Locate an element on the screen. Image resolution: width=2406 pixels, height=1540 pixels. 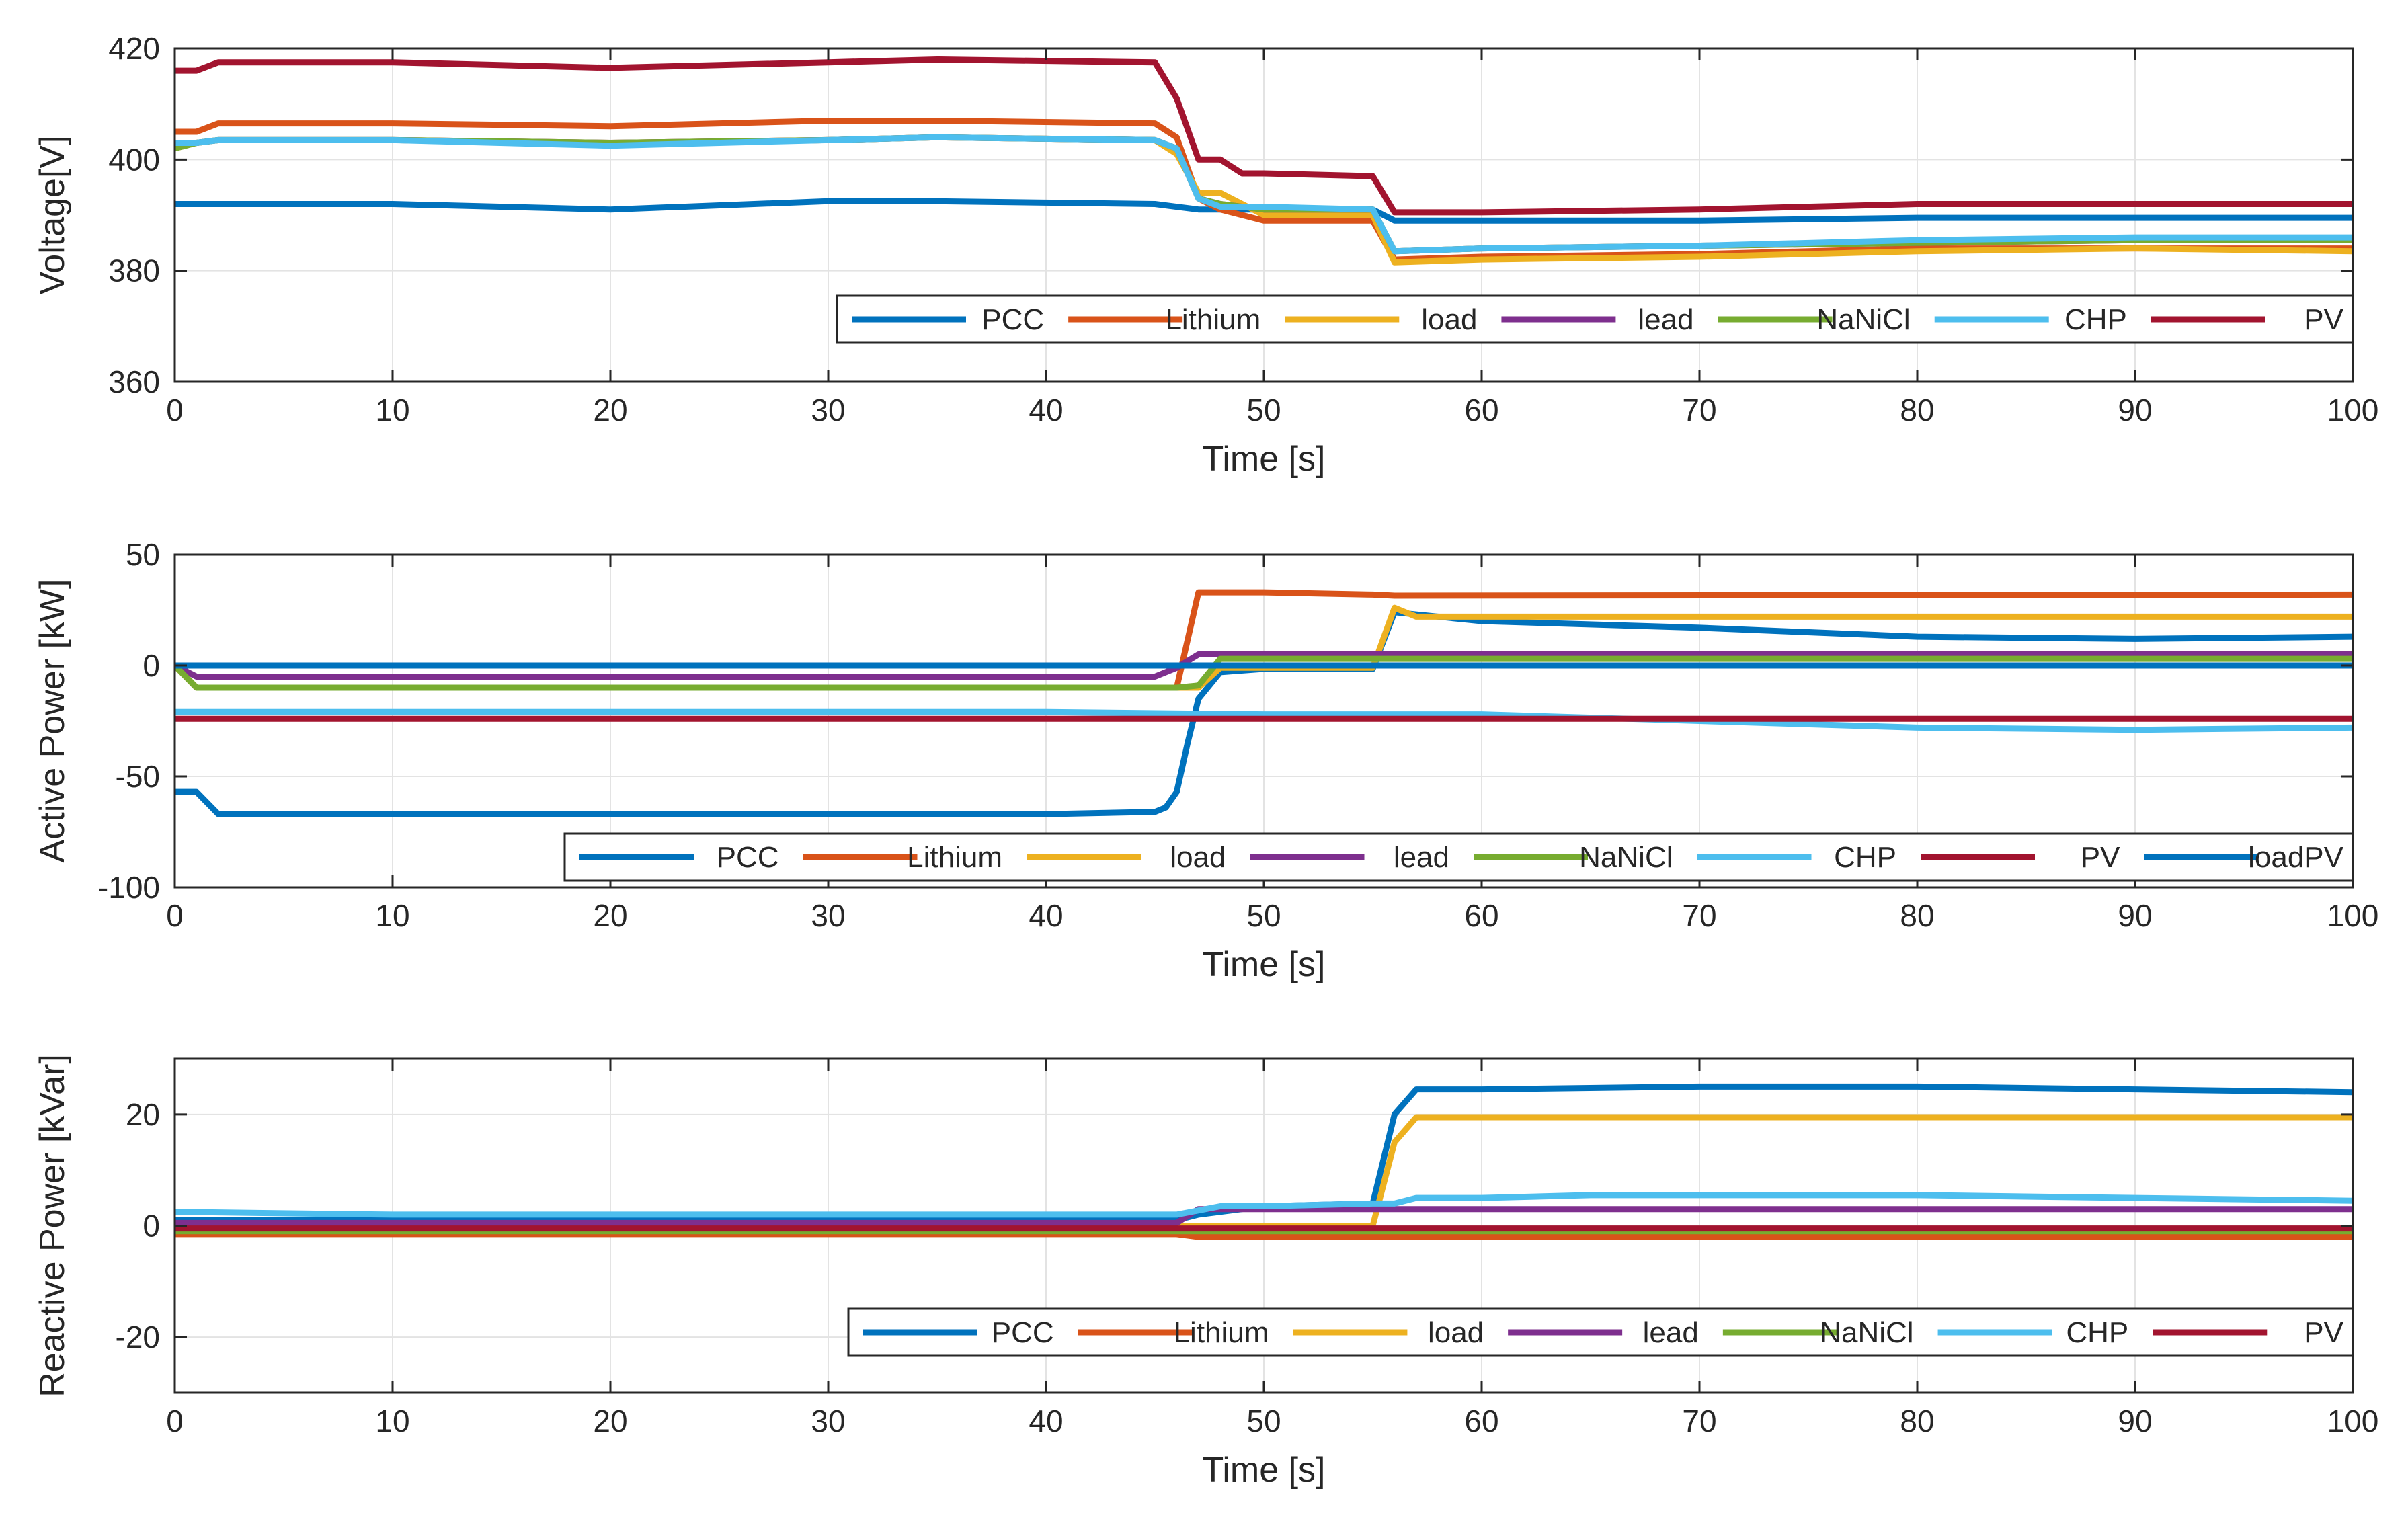
series-line-pcc is located at coordinates (1264, 713).